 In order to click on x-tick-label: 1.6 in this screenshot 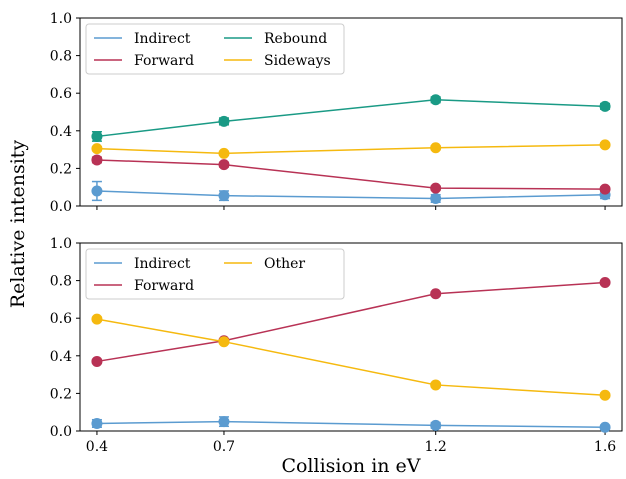, I will do `click(605, 447)`.